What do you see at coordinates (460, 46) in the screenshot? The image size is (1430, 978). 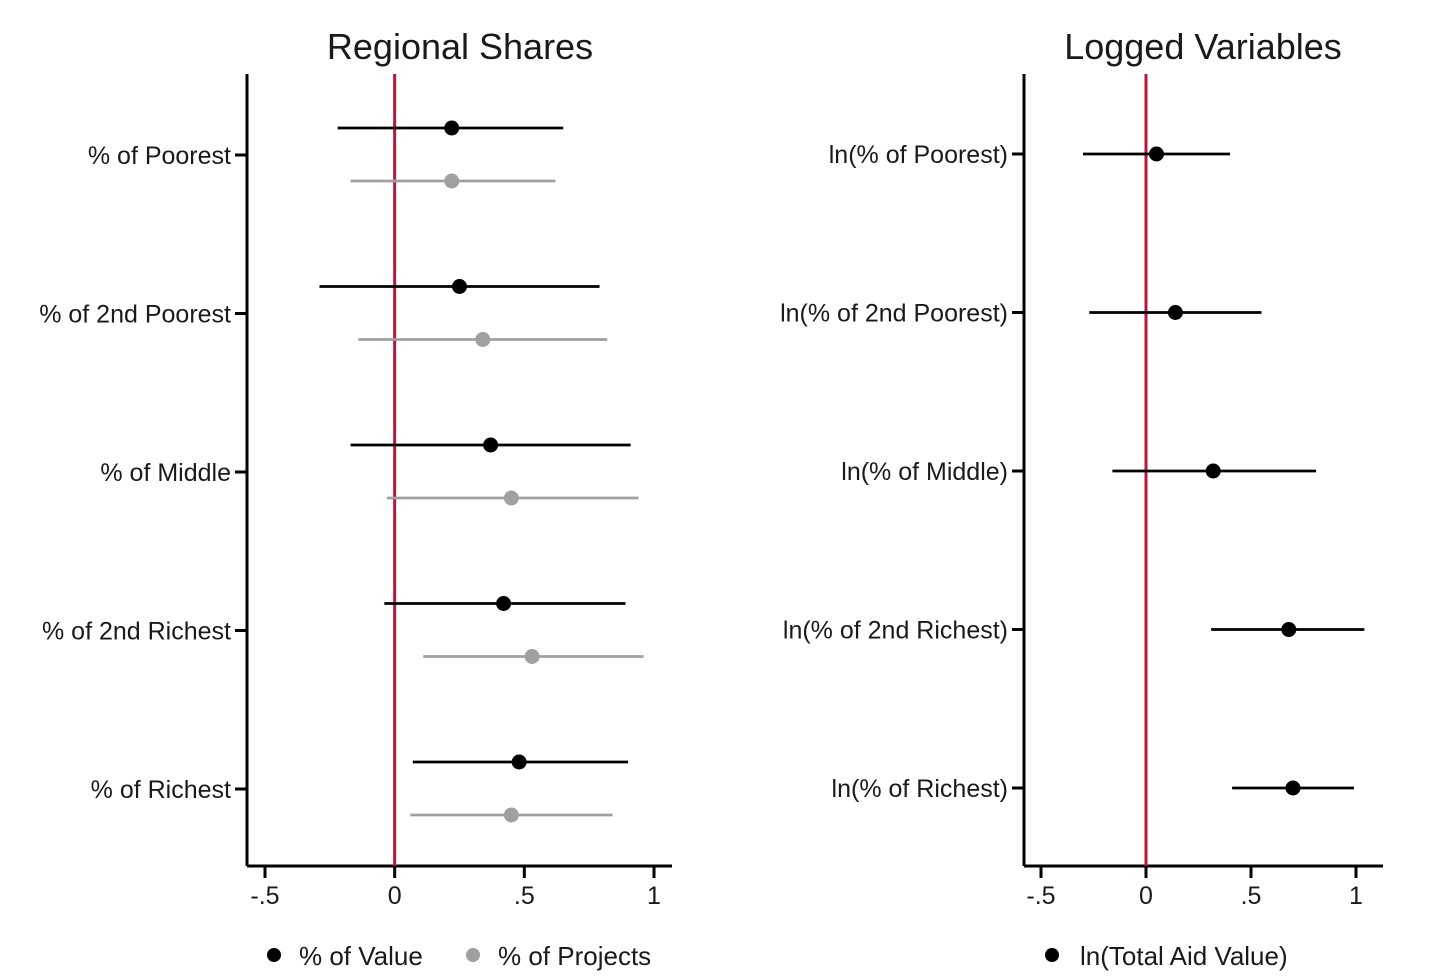 I see `chart-title: Regional Shares` at bounding box center [460, 46].